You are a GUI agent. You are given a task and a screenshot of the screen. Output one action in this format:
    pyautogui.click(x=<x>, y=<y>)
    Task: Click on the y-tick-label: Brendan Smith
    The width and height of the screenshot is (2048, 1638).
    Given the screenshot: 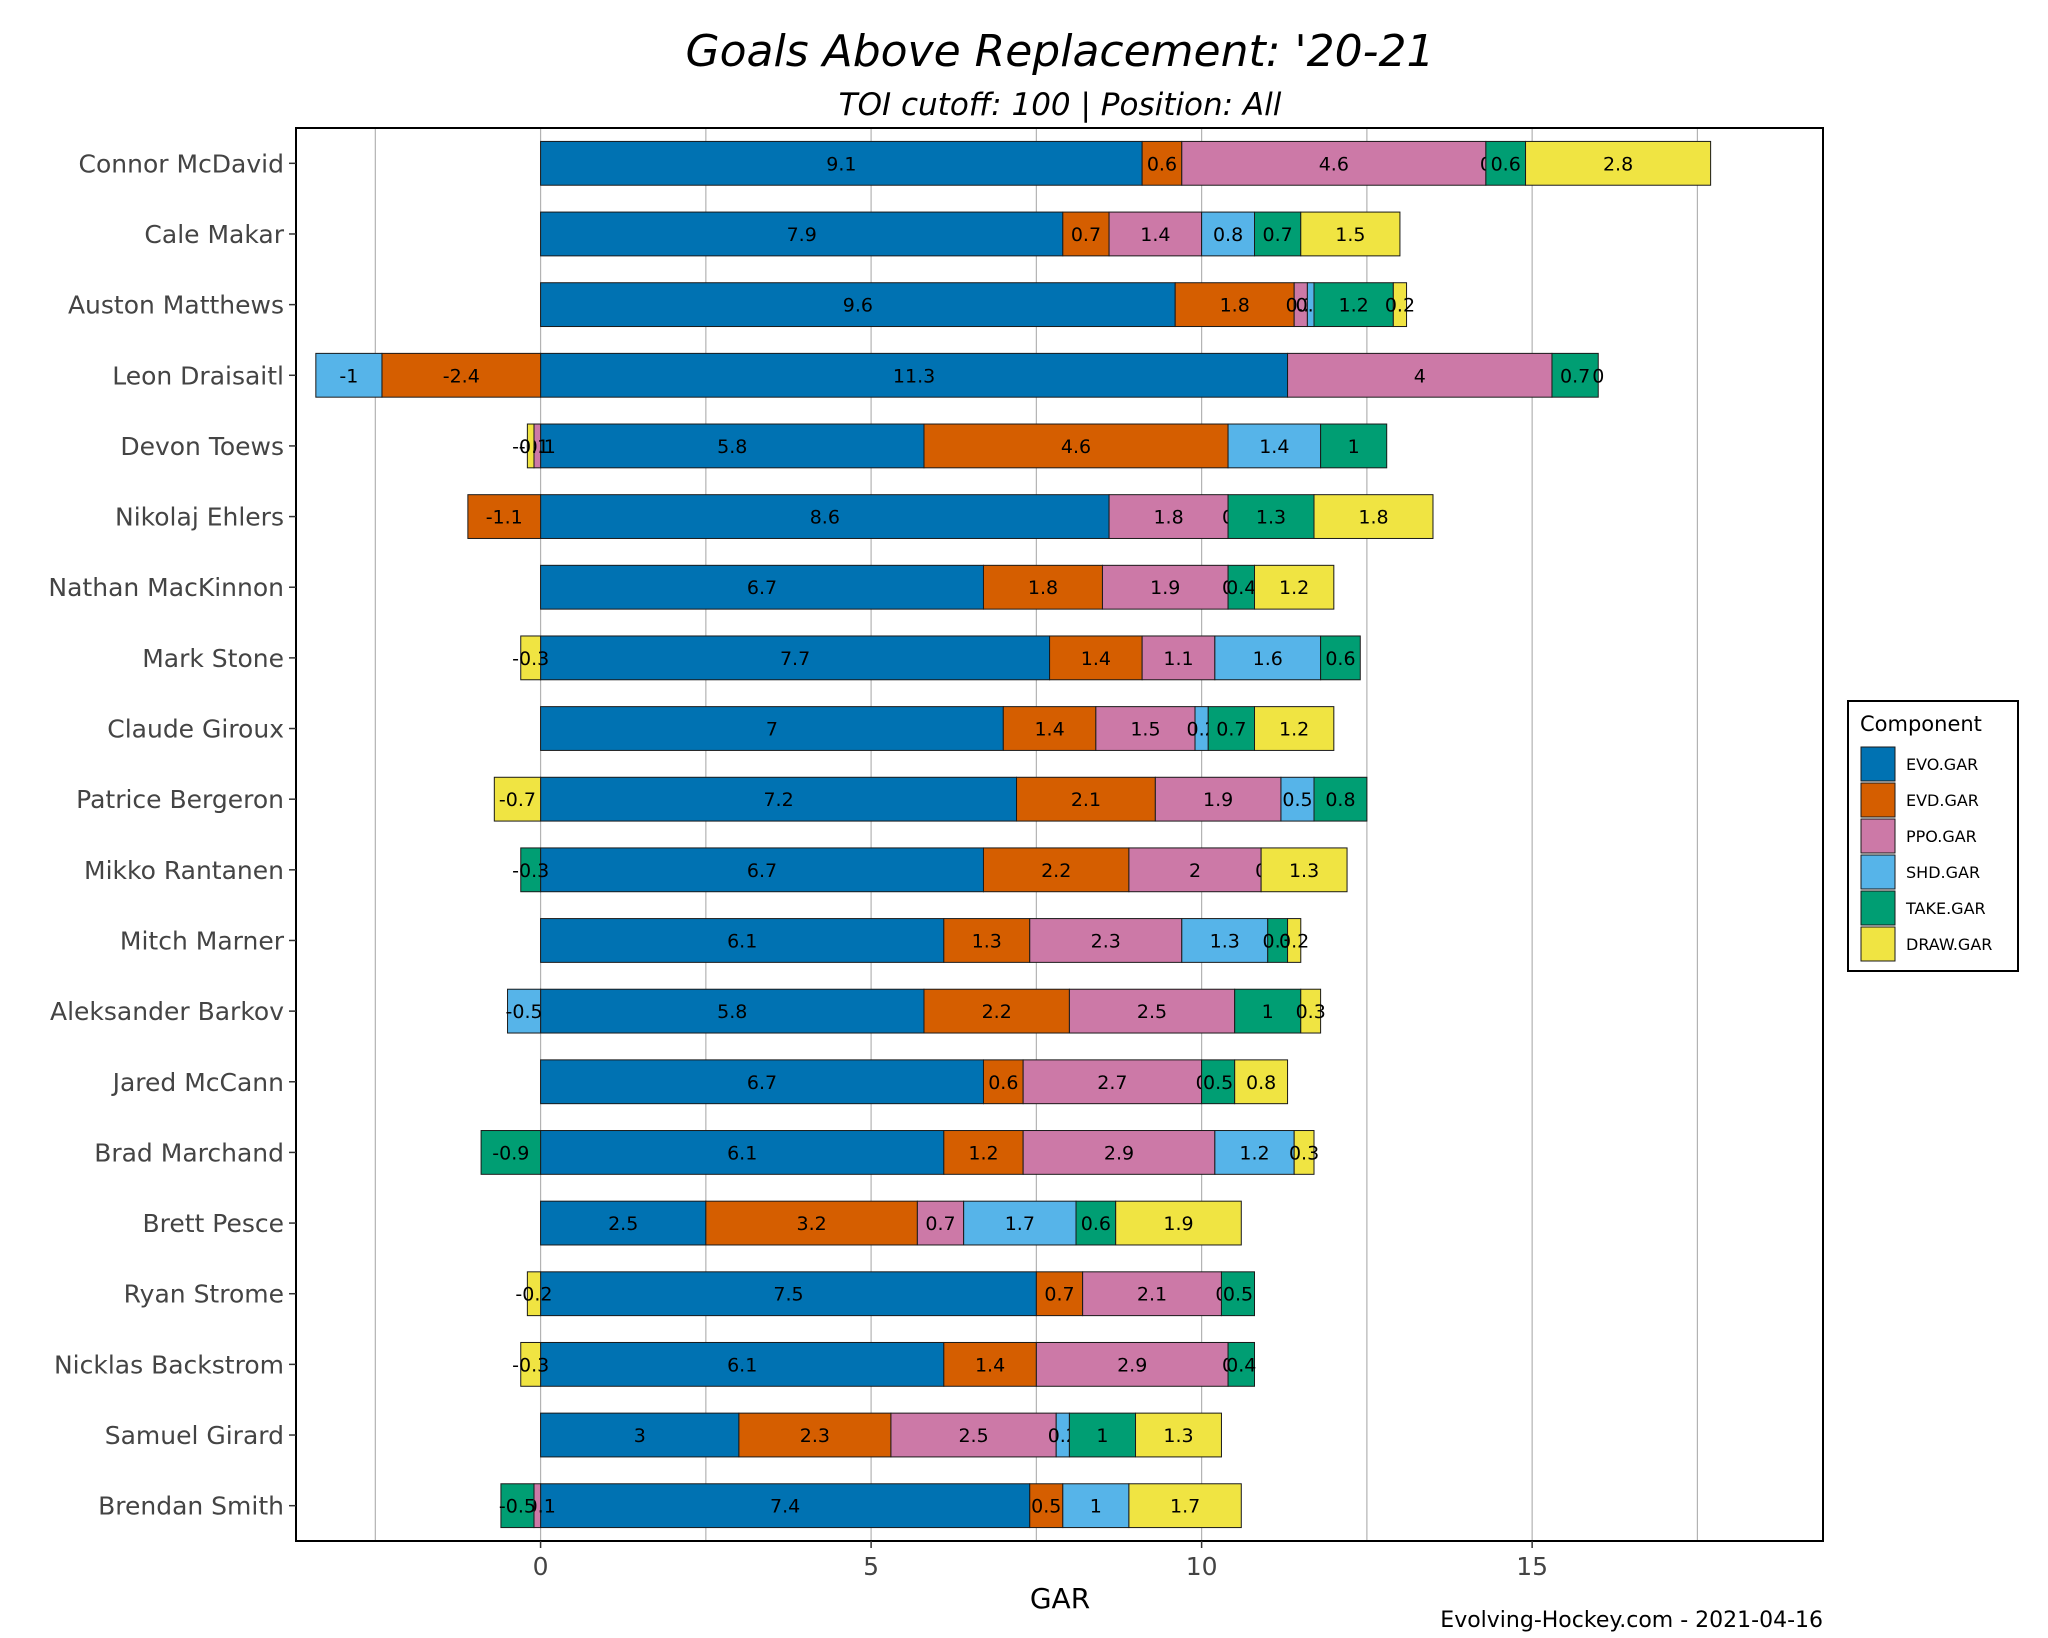 What is the action you would take?
    pyautogui.click(x=191, y=1506)
    